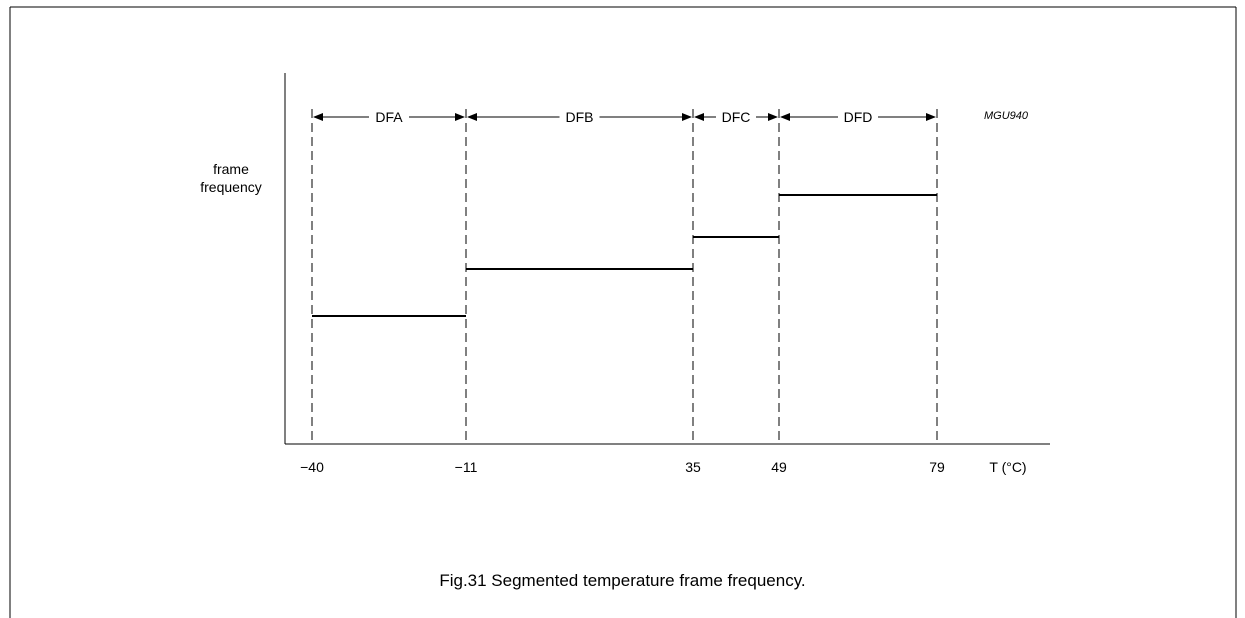 The image size is (1245, 618). Describe the element at coordinates (466, 467) in the screenshot. I see `x-tick-label: −11` at that location.